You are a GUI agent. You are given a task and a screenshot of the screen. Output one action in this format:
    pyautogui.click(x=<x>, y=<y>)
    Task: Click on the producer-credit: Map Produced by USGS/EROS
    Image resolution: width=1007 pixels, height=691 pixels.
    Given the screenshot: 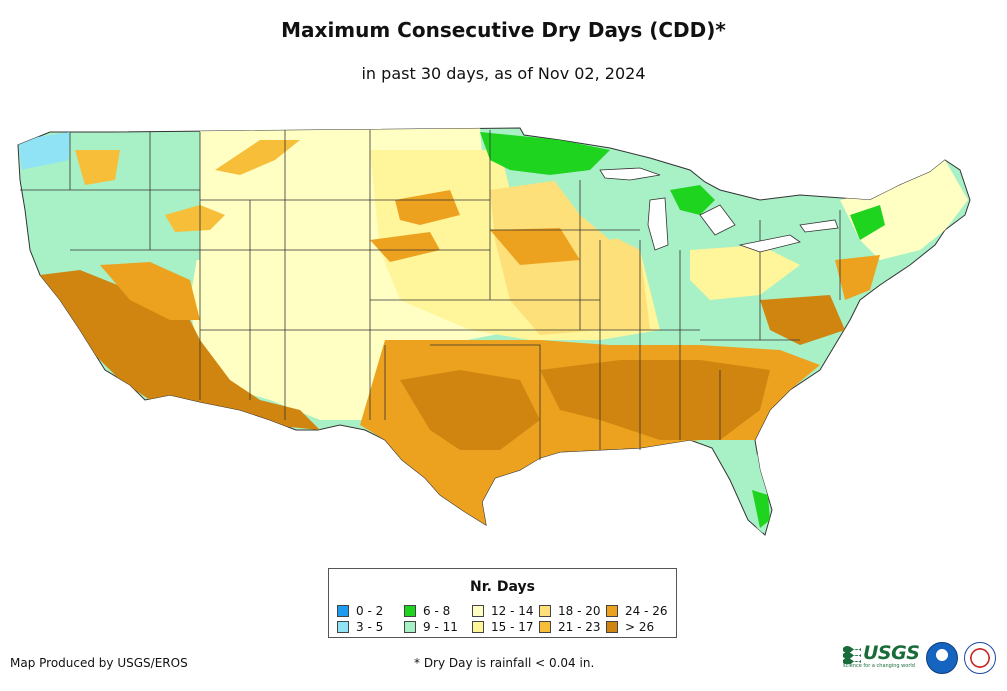 What is the action you would take?
    pyautogui.click(x=99, y=663)
    